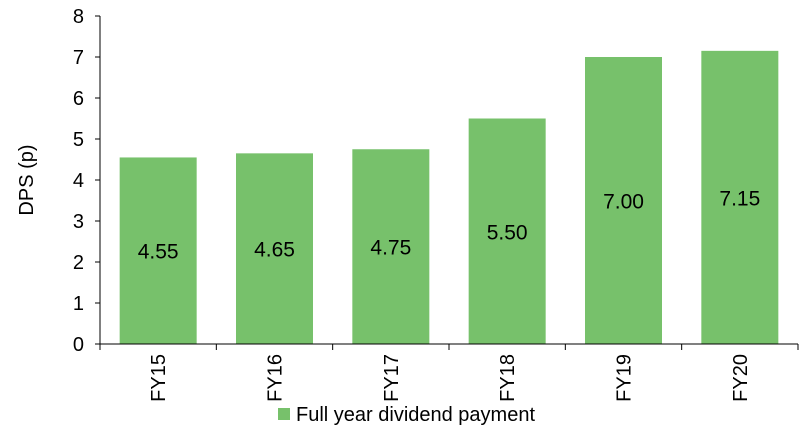 This screenshot has height=445, width=800. I want to click on bar-fy15, so click(158, 250).